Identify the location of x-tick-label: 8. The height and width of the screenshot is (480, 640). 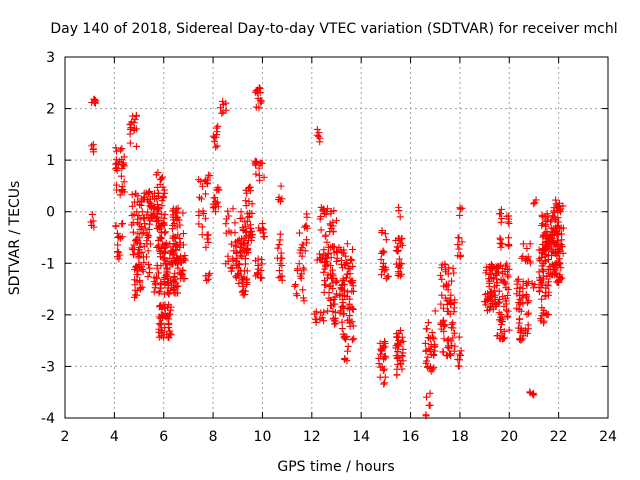
(213, 437).